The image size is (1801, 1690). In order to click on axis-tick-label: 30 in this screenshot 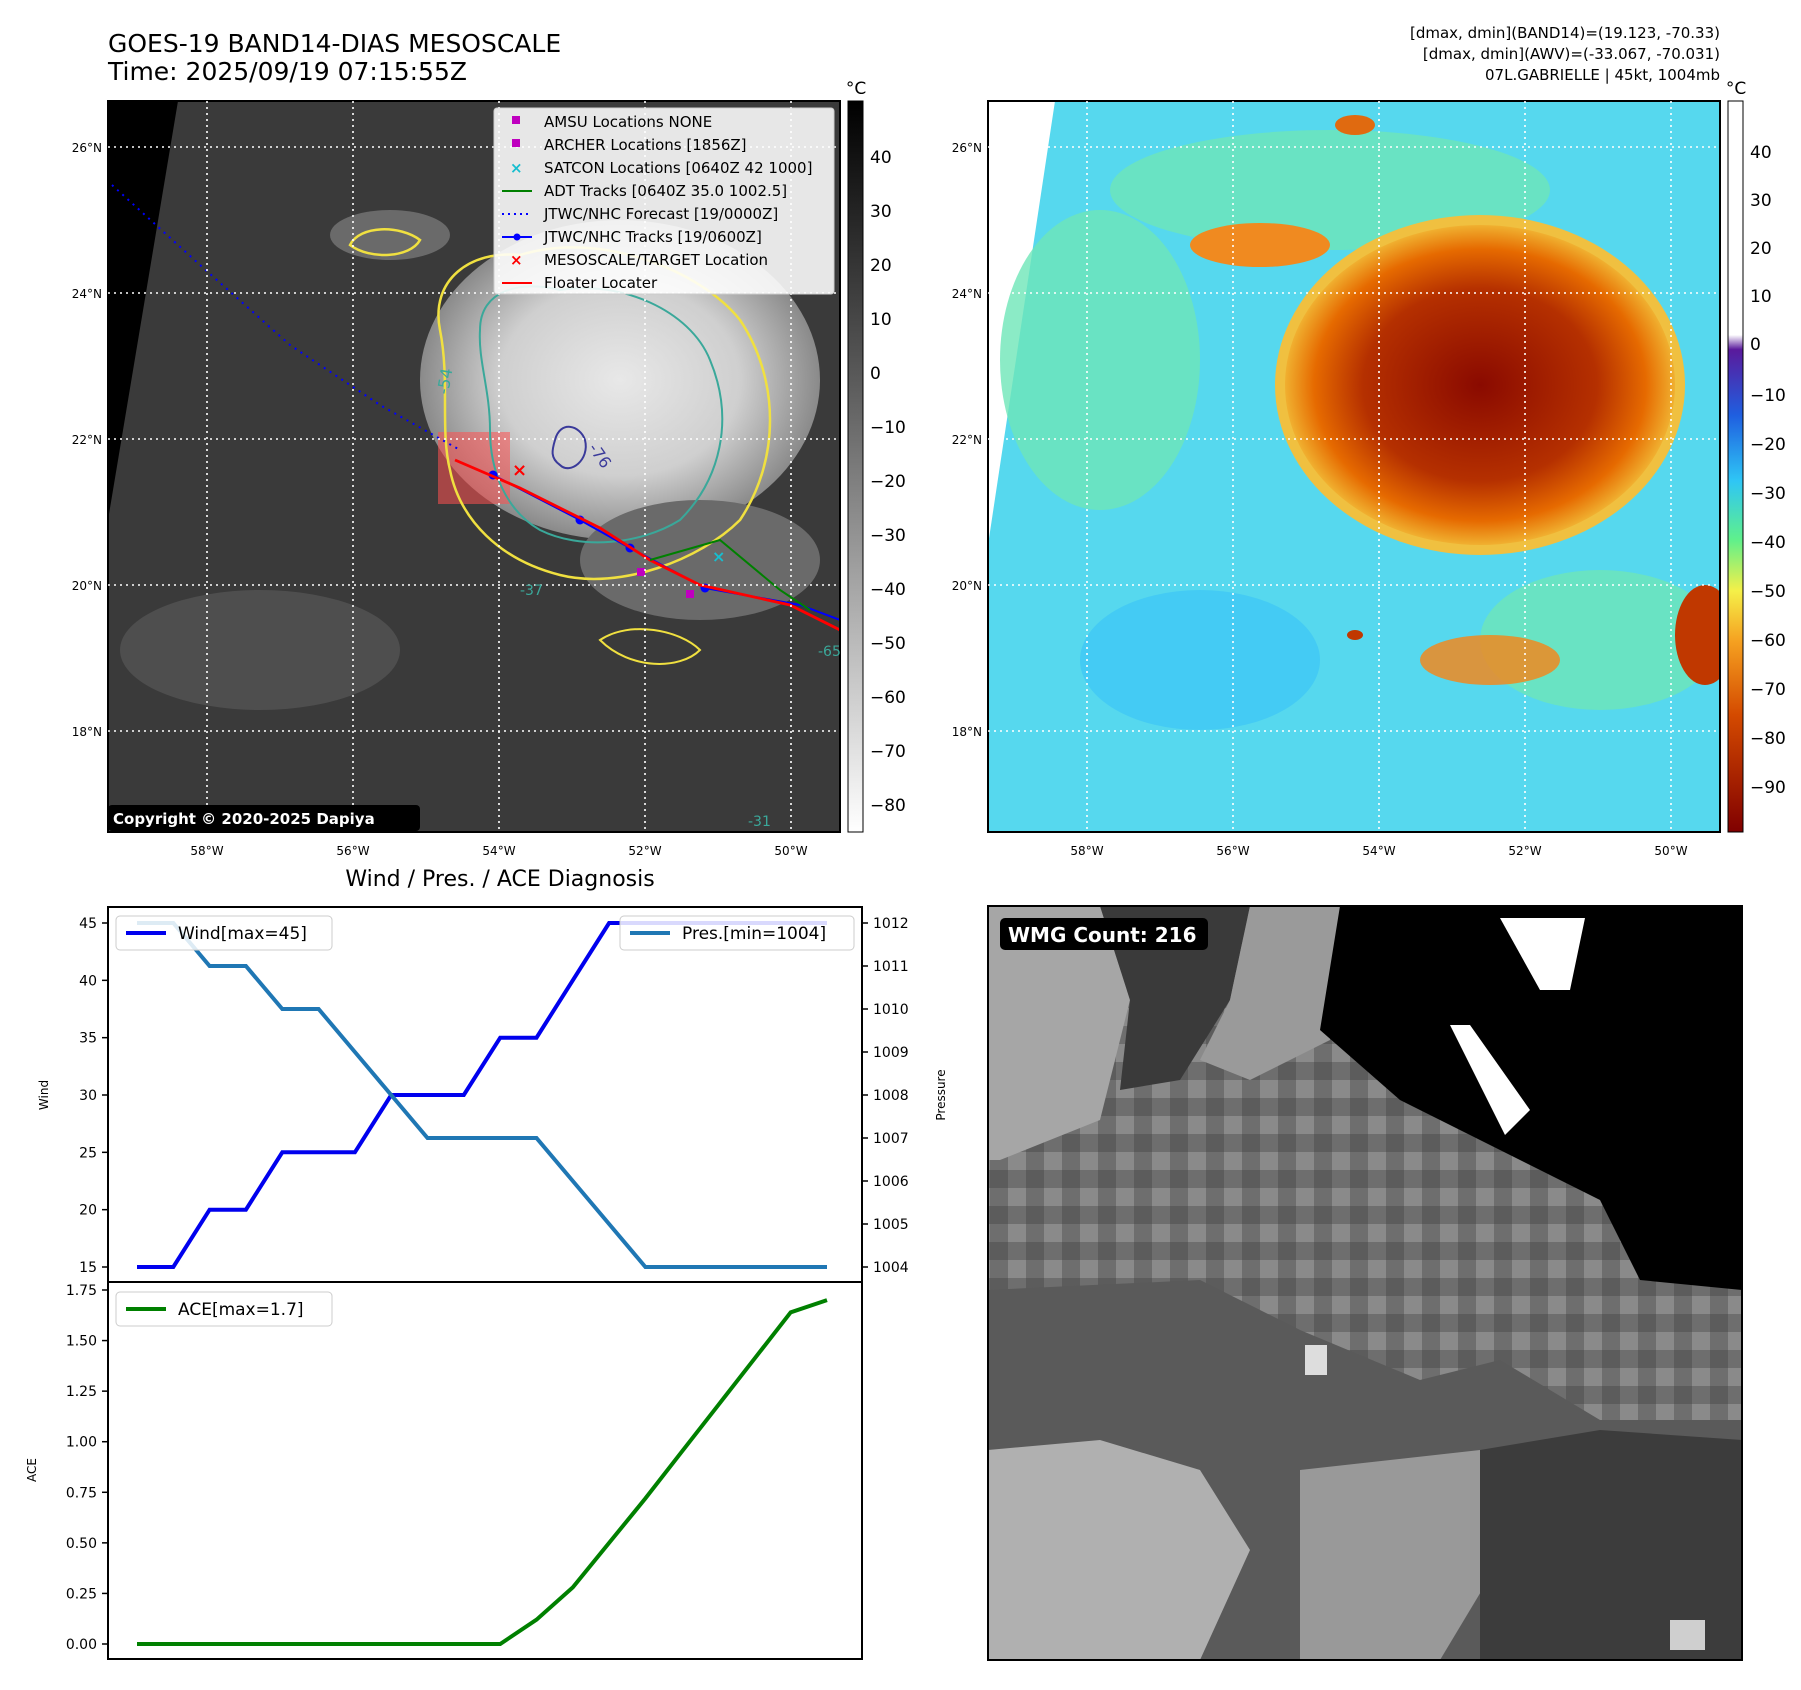, I will do `click(88, 1096)`.